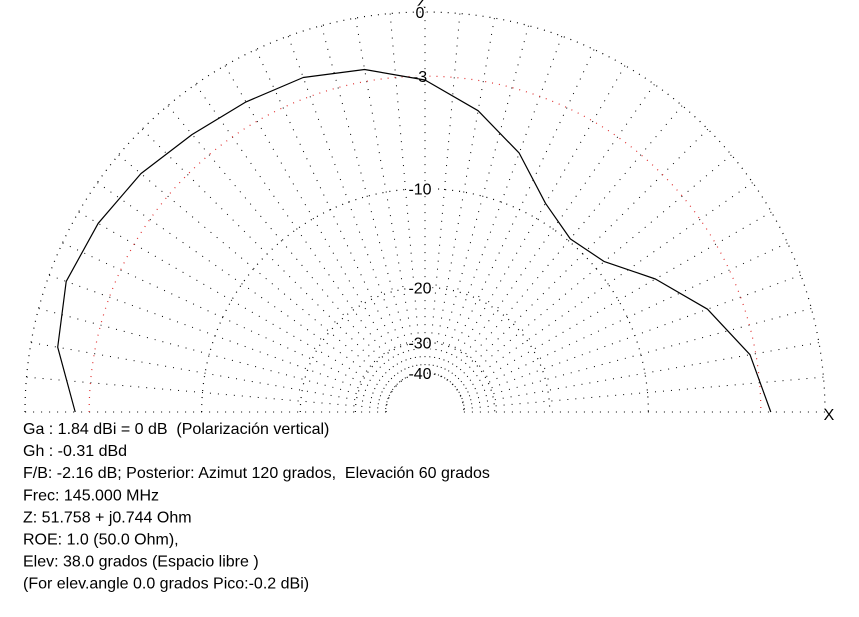 Image resolution: width=859 pixels, height=617 pixels. What do you see at coordinates (419, 288) in the screenshot?
I see `r-tick-label: -20` at bounding box center [419, 288].